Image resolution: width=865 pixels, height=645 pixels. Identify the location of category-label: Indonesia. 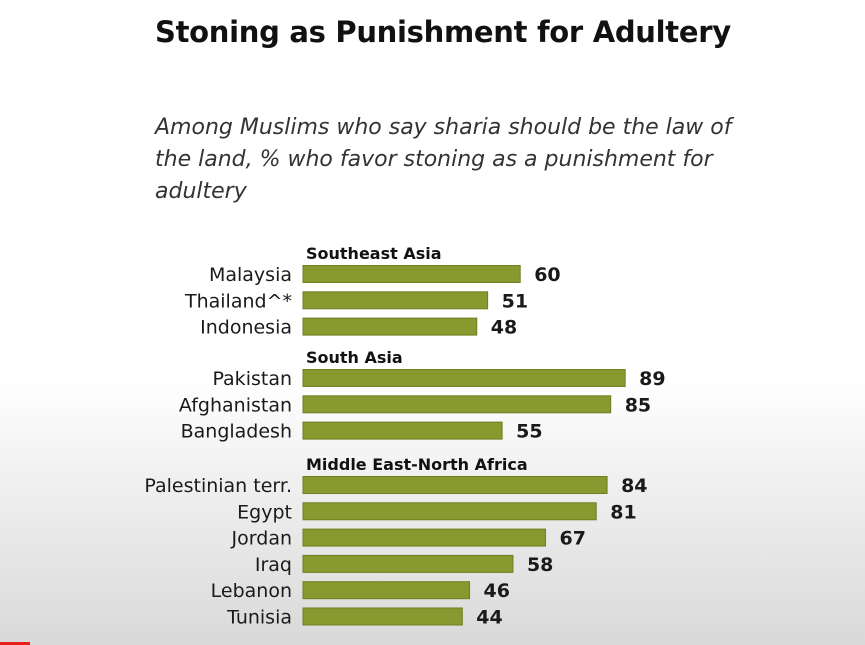
(246, 328).